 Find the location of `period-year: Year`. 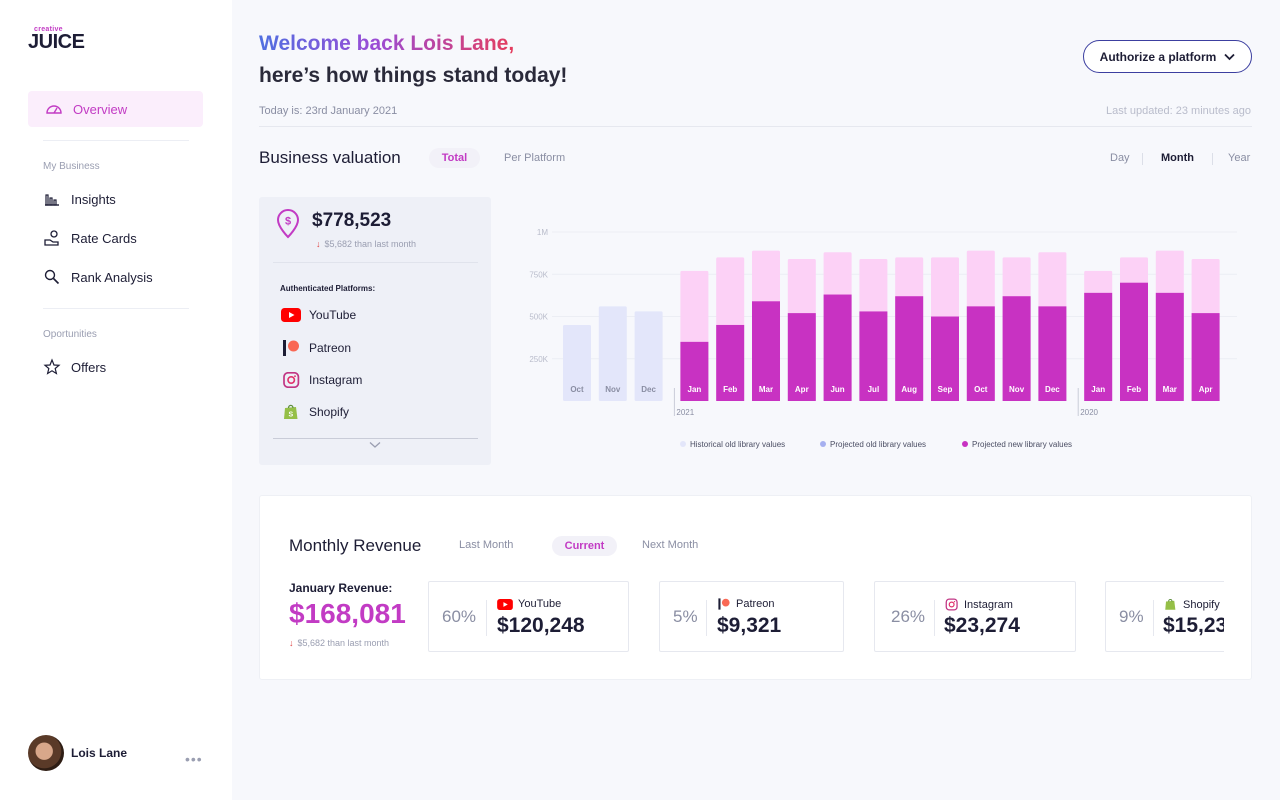

period-year: Year is located at coordinates (1239, 158).